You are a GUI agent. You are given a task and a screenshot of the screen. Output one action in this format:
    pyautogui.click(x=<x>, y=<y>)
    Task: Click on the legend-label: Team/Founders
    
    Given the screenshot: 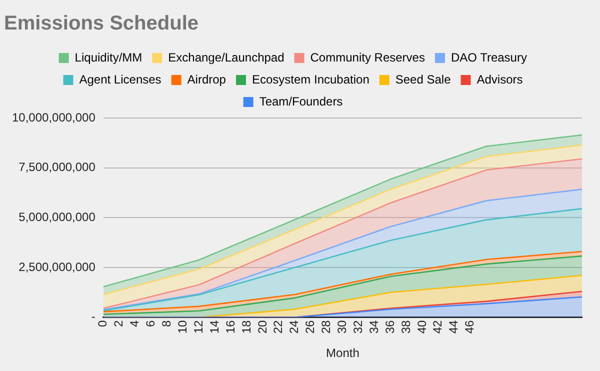 What is the action you would take?
    pyautogui.click(x=301, y=101)
    